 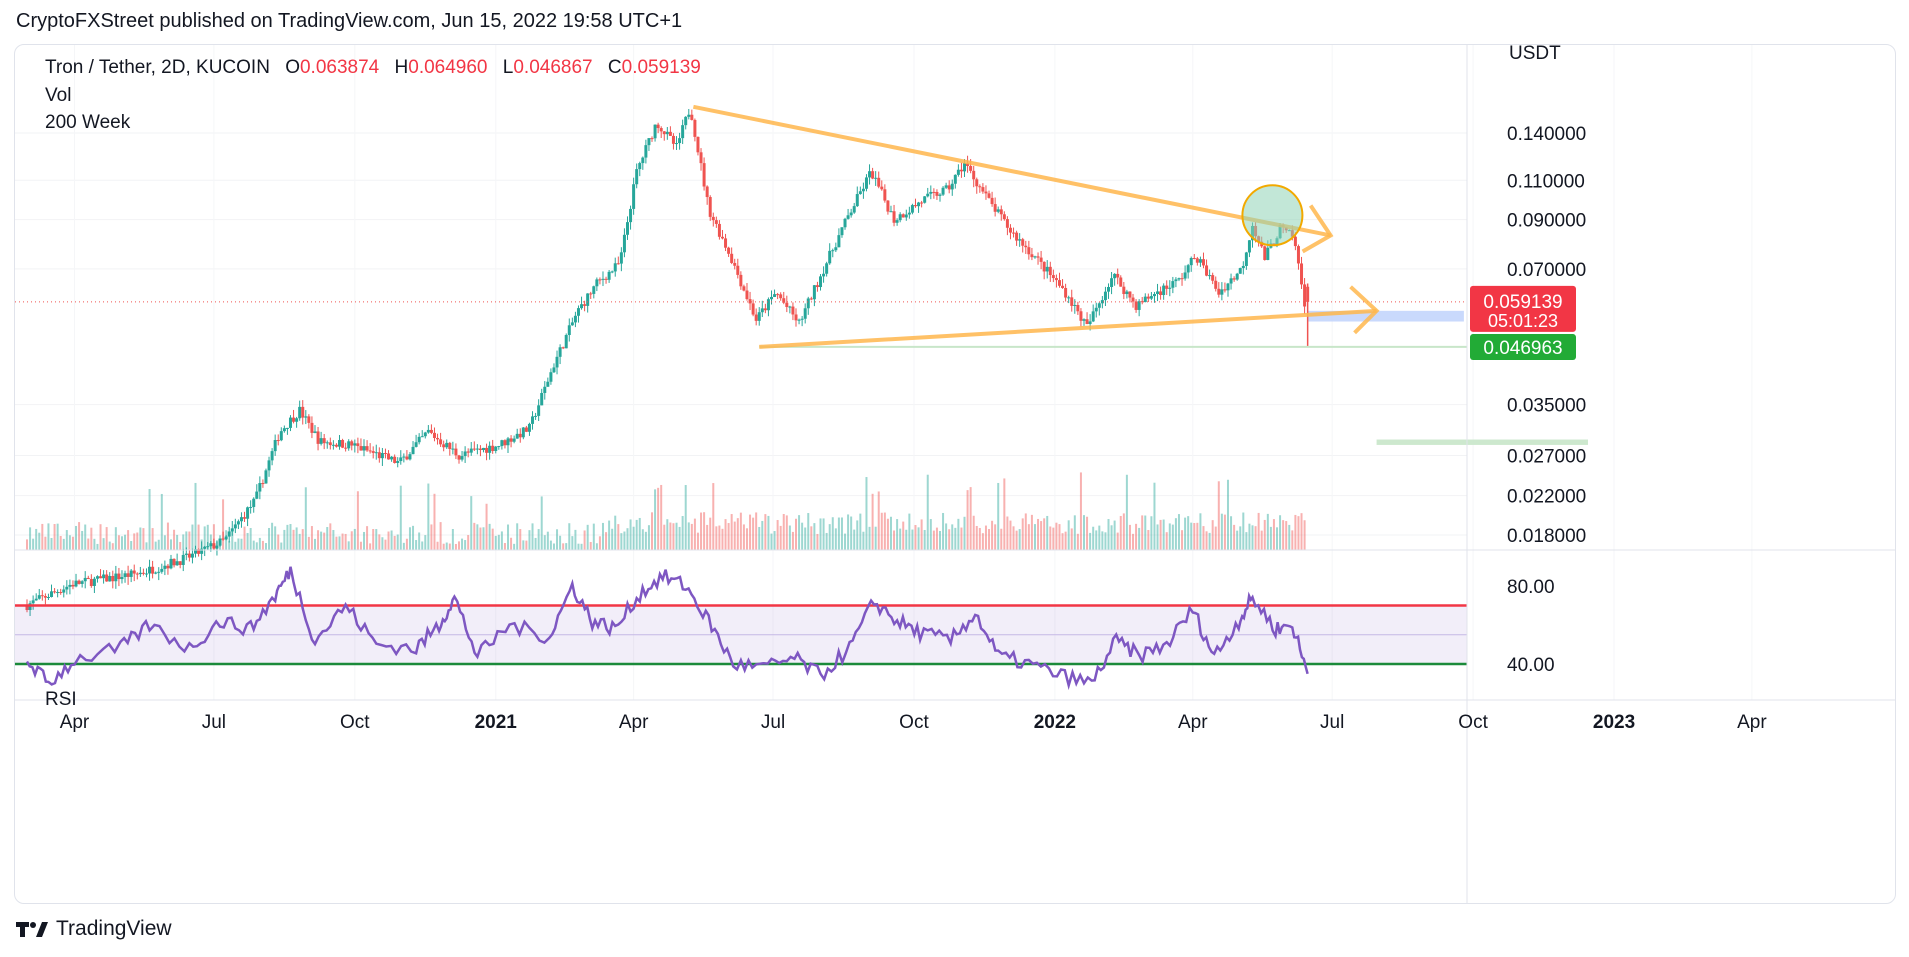 I want to click on tradingview-logo-icon, so click(x=32, y=929).